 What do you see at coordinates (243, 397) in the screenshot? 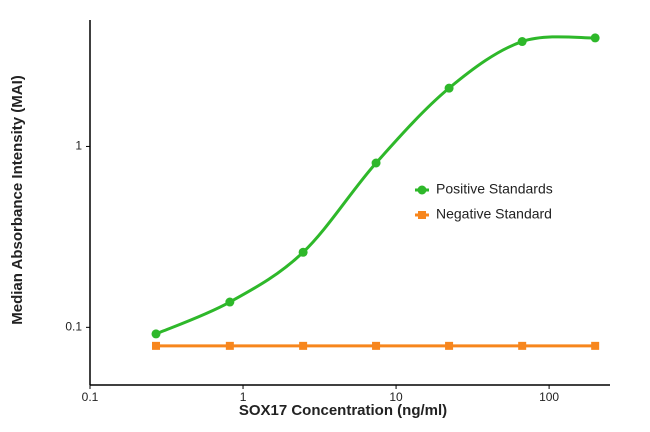
I see `x-tick-label: 1` at bounding box center [243, 397].